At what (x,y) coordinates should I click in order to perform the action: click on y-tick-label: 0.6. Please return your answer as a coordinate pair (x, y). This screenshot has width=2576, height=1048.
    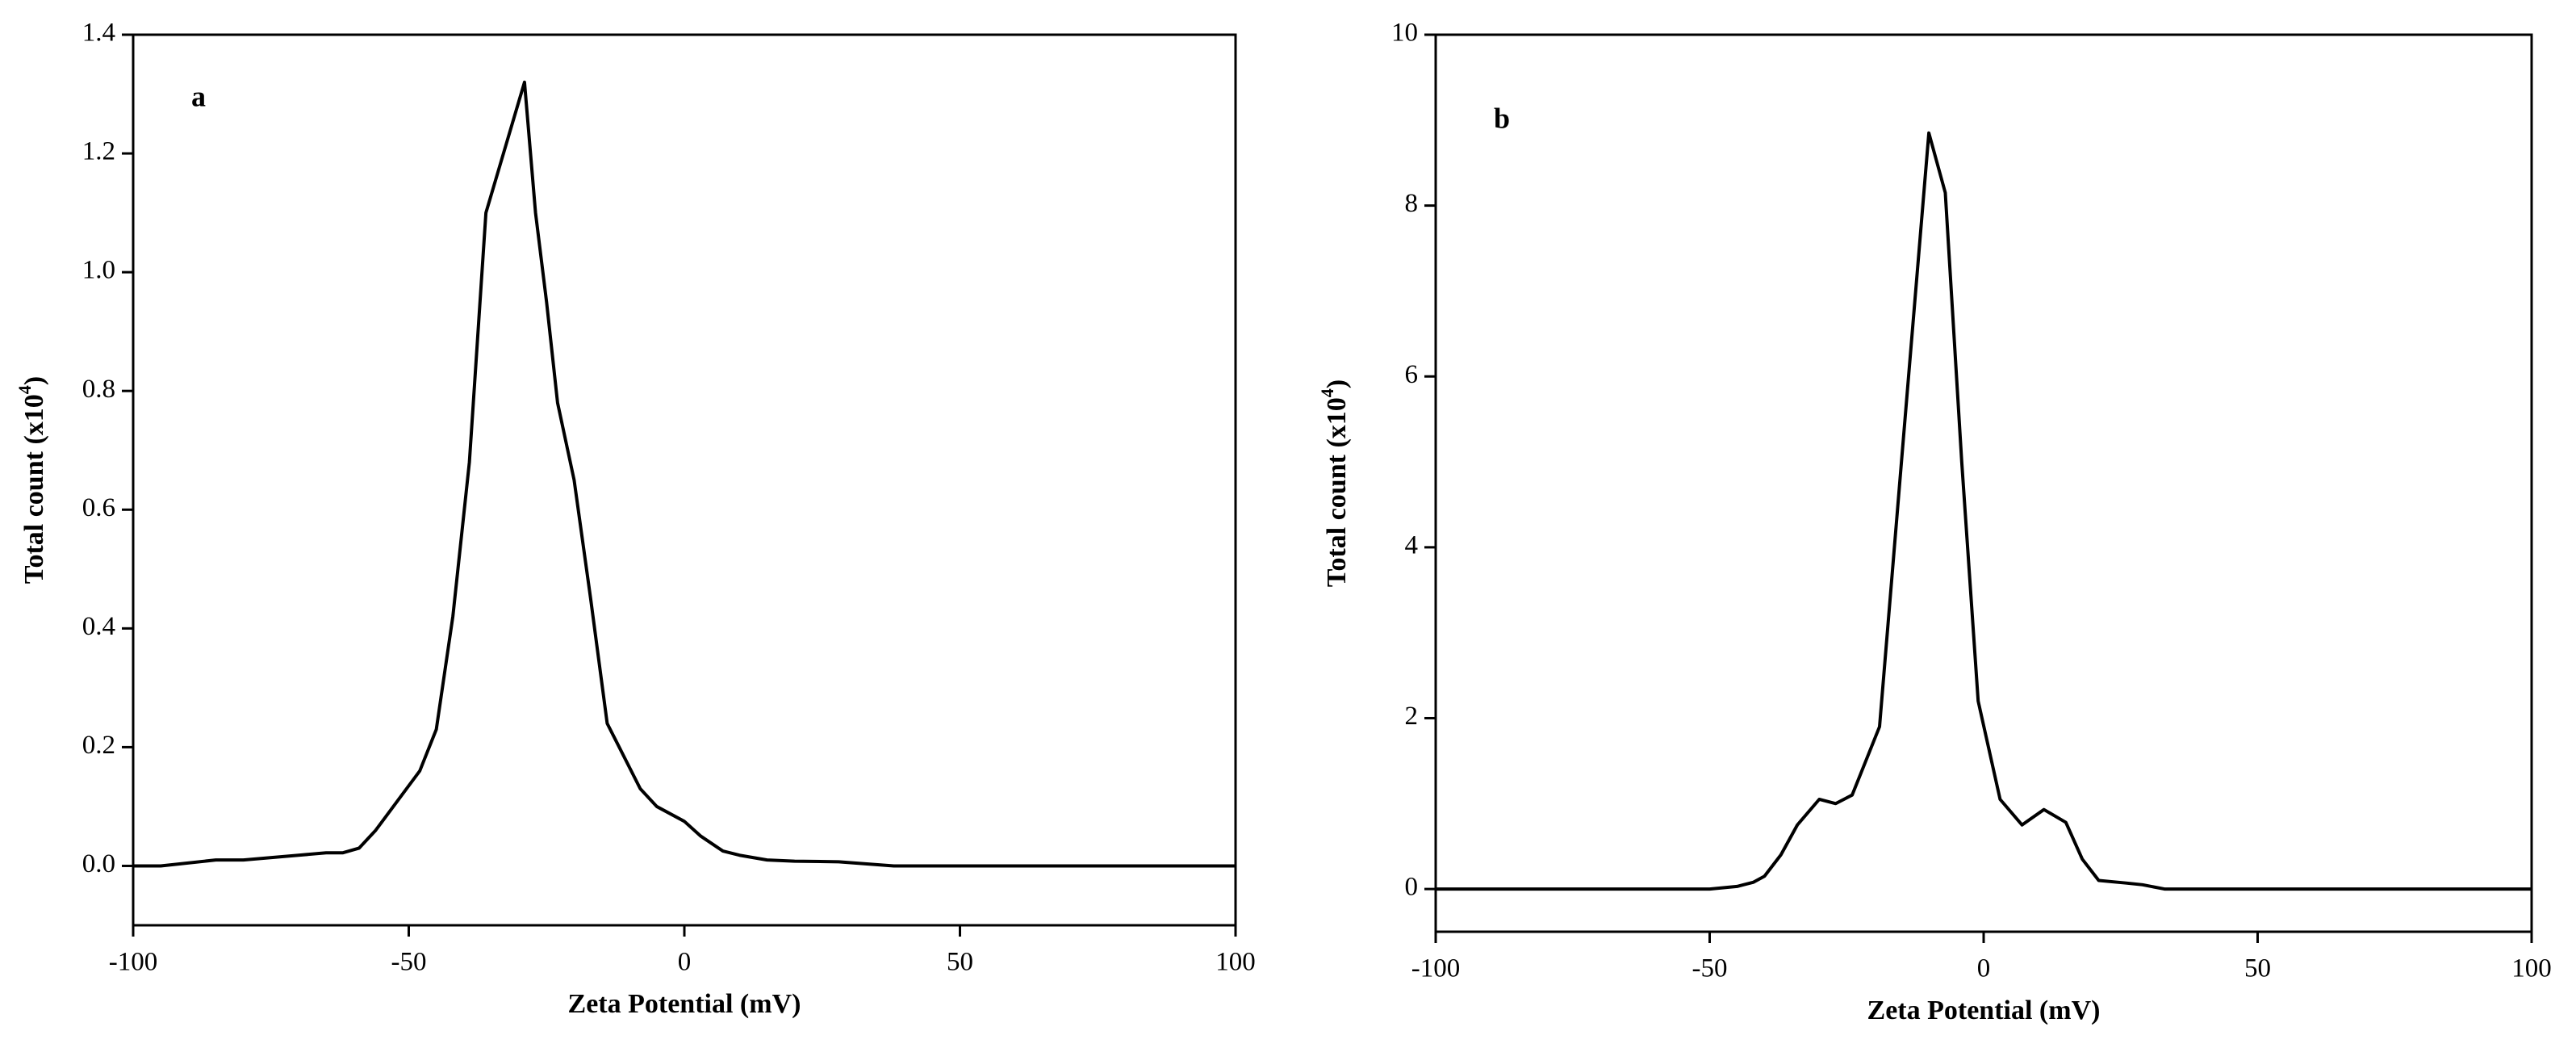
    Looking at the image, I should click on (98, 507).